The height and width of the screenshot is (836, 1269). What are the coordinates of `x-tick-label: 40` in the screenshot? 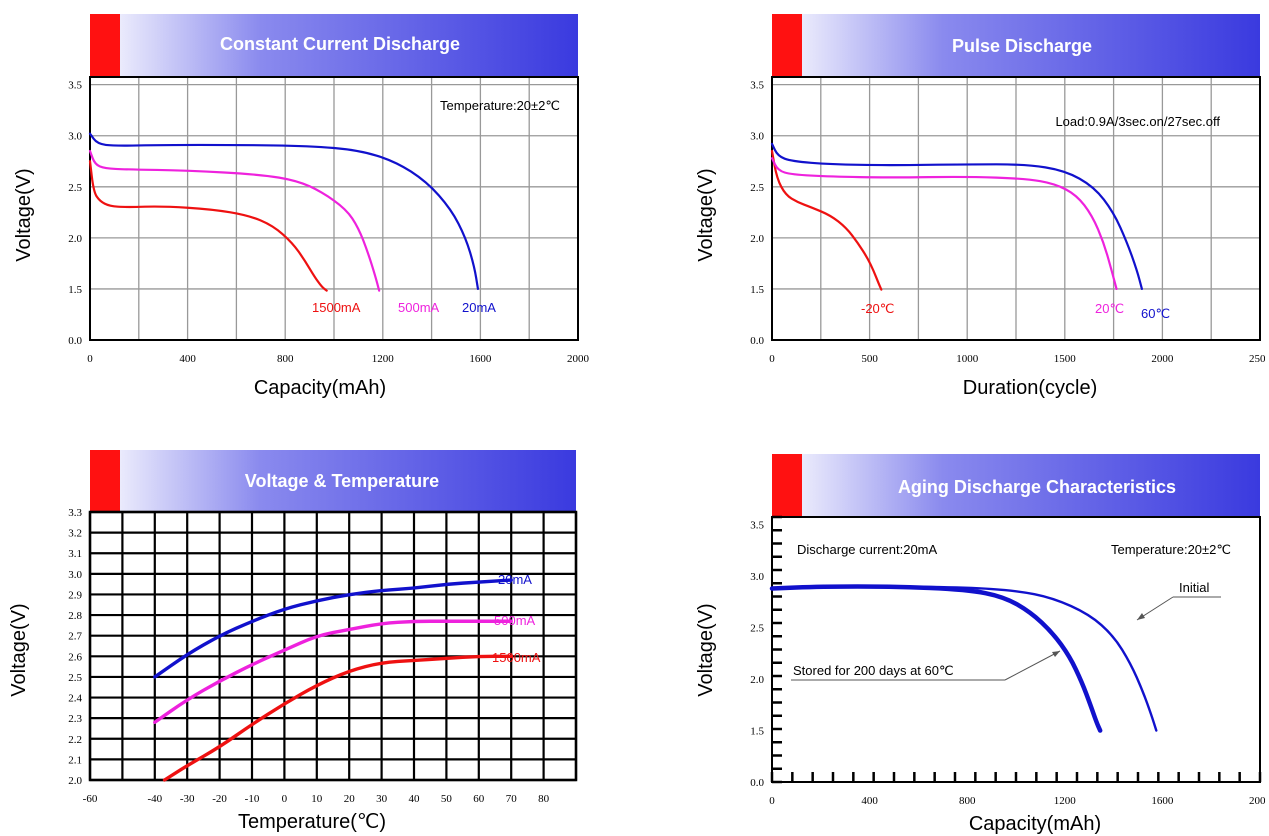 It's located at (415, 799).